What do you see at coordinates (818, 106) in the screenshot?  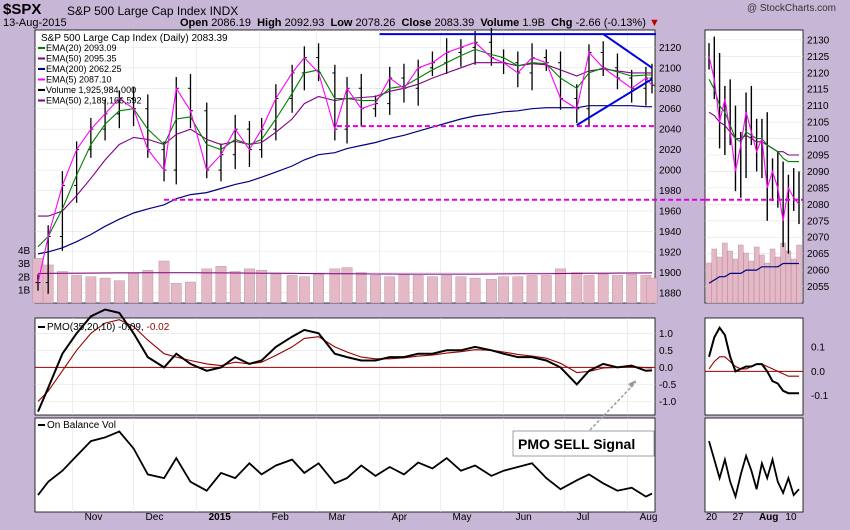 I see `zoom-tick-label: 2110` at bounding box center [818, 106].